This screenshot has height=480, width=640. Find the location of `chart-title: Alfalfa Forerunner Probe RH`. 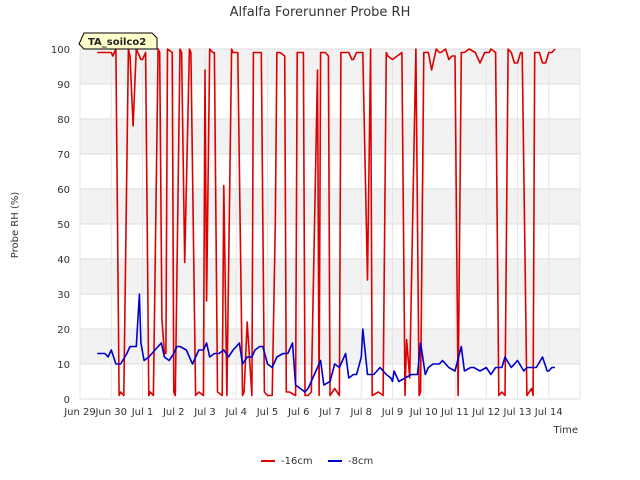

chart-title: Alfalfa Forerunner Probe RH is located at coordinates (320, 12).